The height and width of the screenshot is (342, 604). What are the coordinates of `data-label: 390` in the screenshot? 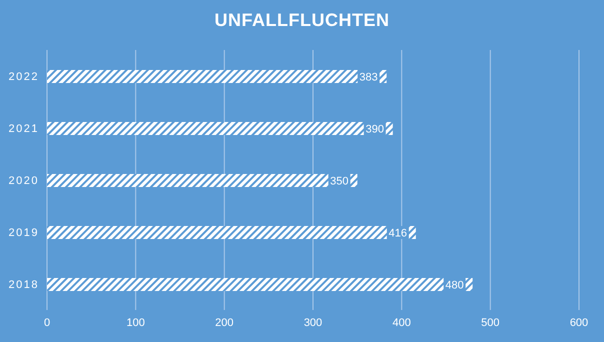 It's located at (375, 130).